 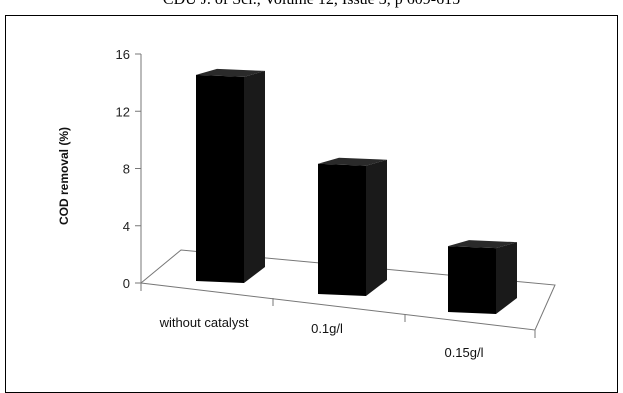 I want to click on category-label: without catalyst, so click(x=204, y=322).